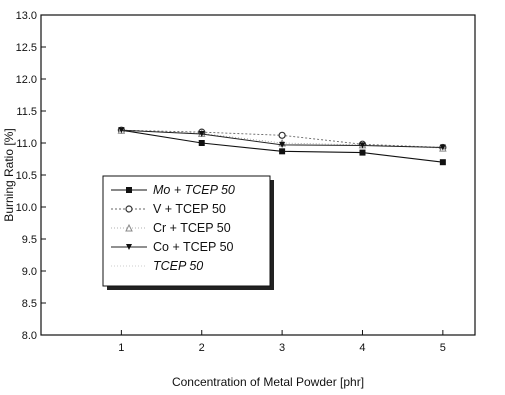 This screenshot has width=505, height=395. I want to click on x-tick-label: 1, so click(121, 348).